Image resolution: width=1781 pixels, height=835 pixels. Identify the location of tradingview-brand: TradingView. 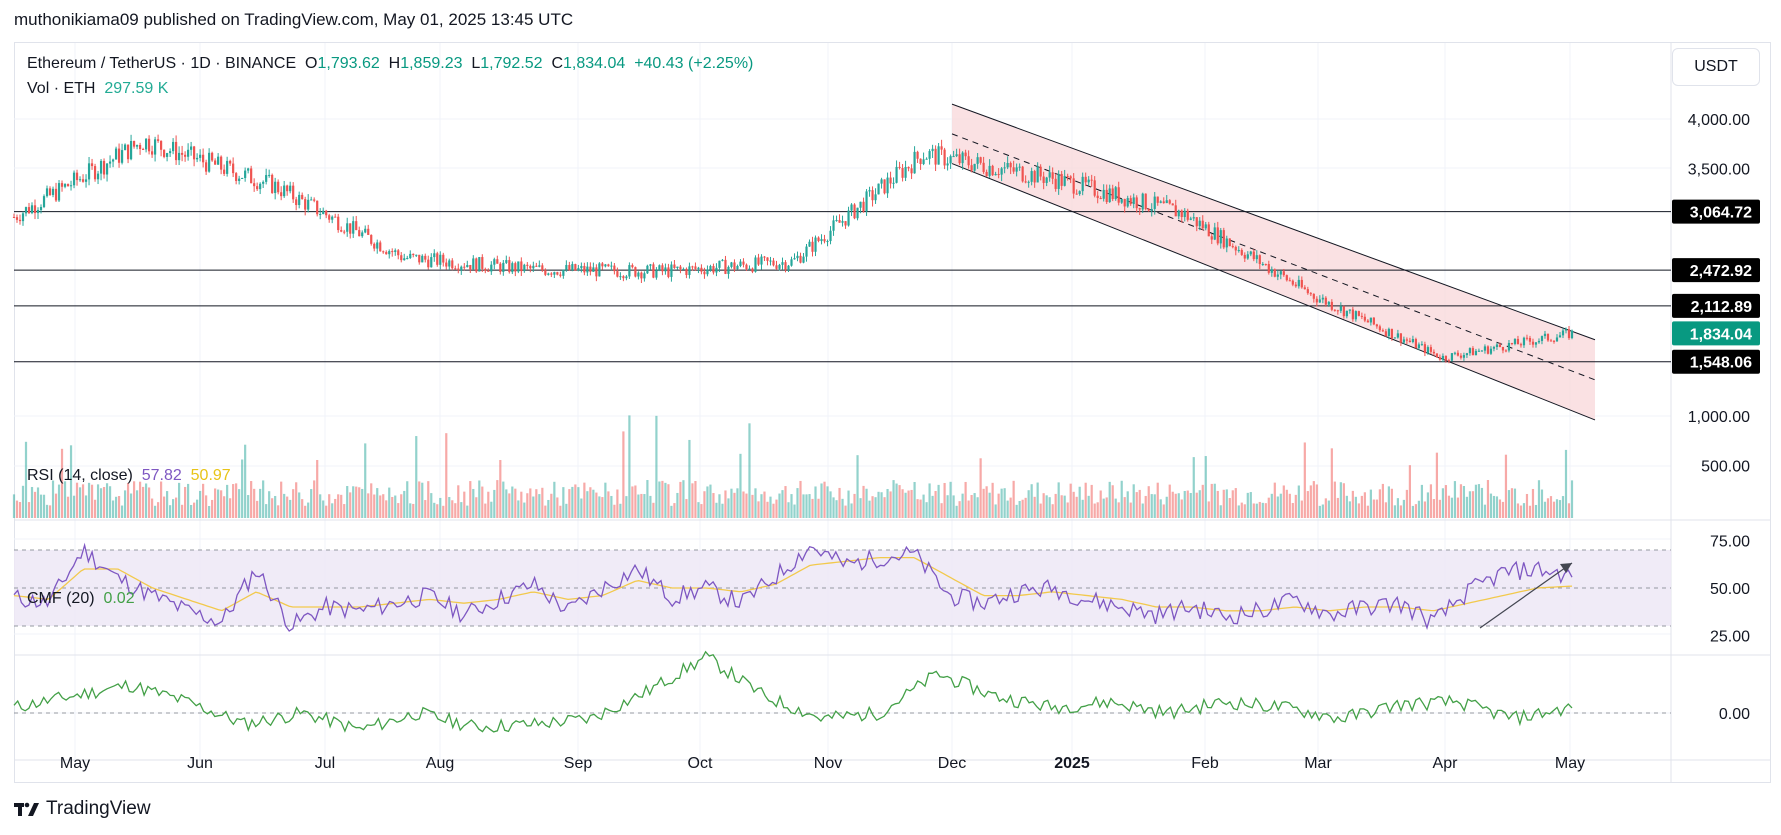
(82, 809).